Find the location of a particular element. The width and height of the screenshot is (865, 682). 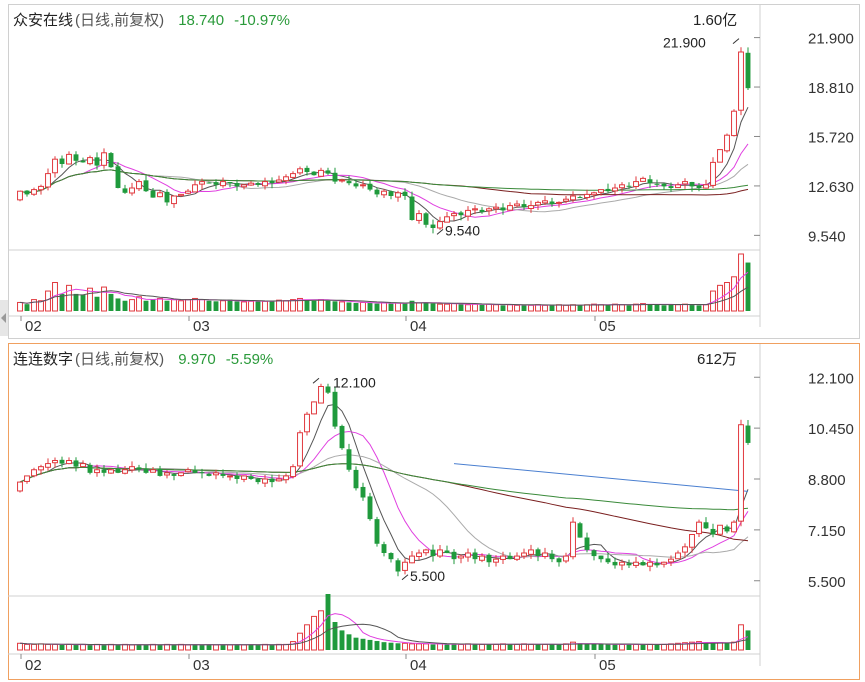

collapse-arrow-icon is located at coordinates (4, 318).